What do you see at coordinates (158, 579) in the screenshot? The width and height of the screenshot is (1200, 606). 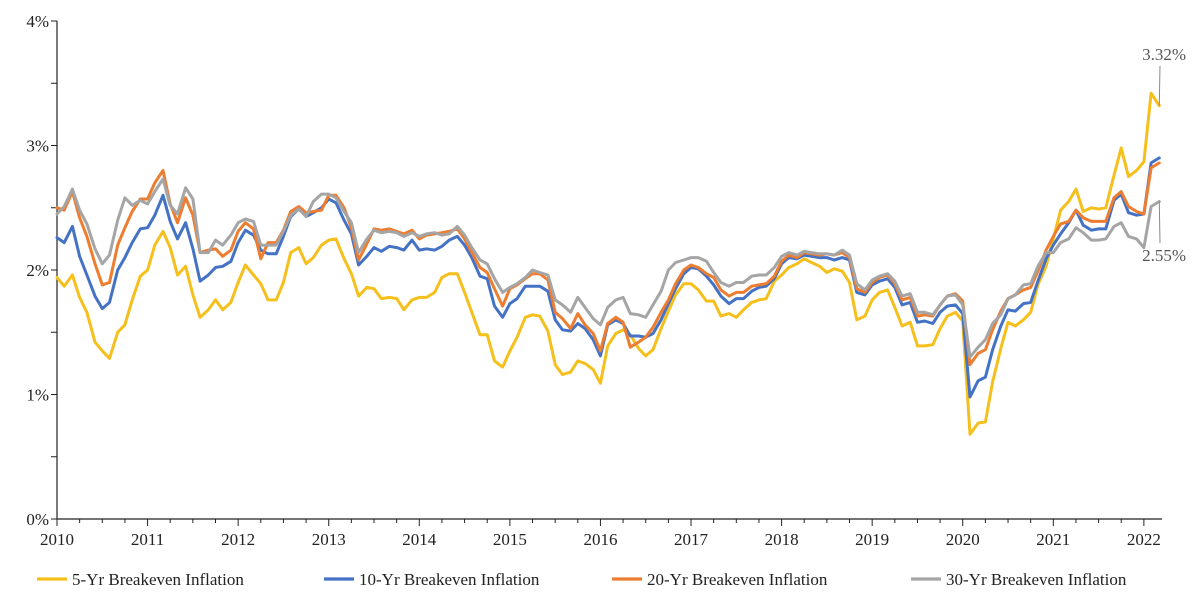 I see `legend-label-1: 5-Yr Breakeven Inflation` at bounding box center [158, 579].